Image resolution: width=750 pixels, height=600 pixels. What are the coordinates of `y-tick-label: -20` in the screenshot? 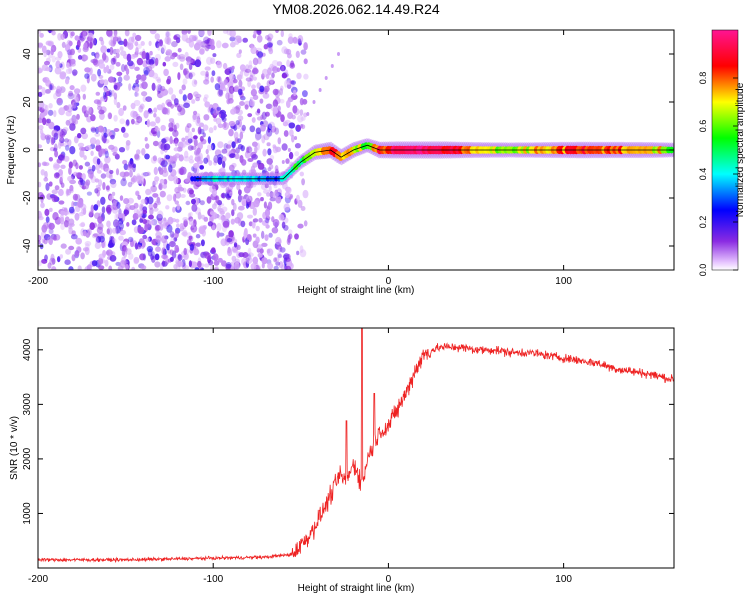 It's located at (27, 197).